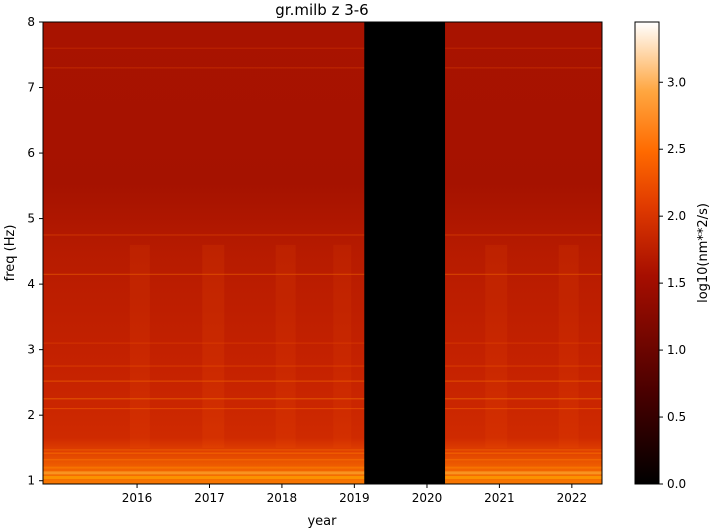 This screenshot has height=531, width=713. I want to click on colorbar-tick-label: 3.0, so click(676, 82).